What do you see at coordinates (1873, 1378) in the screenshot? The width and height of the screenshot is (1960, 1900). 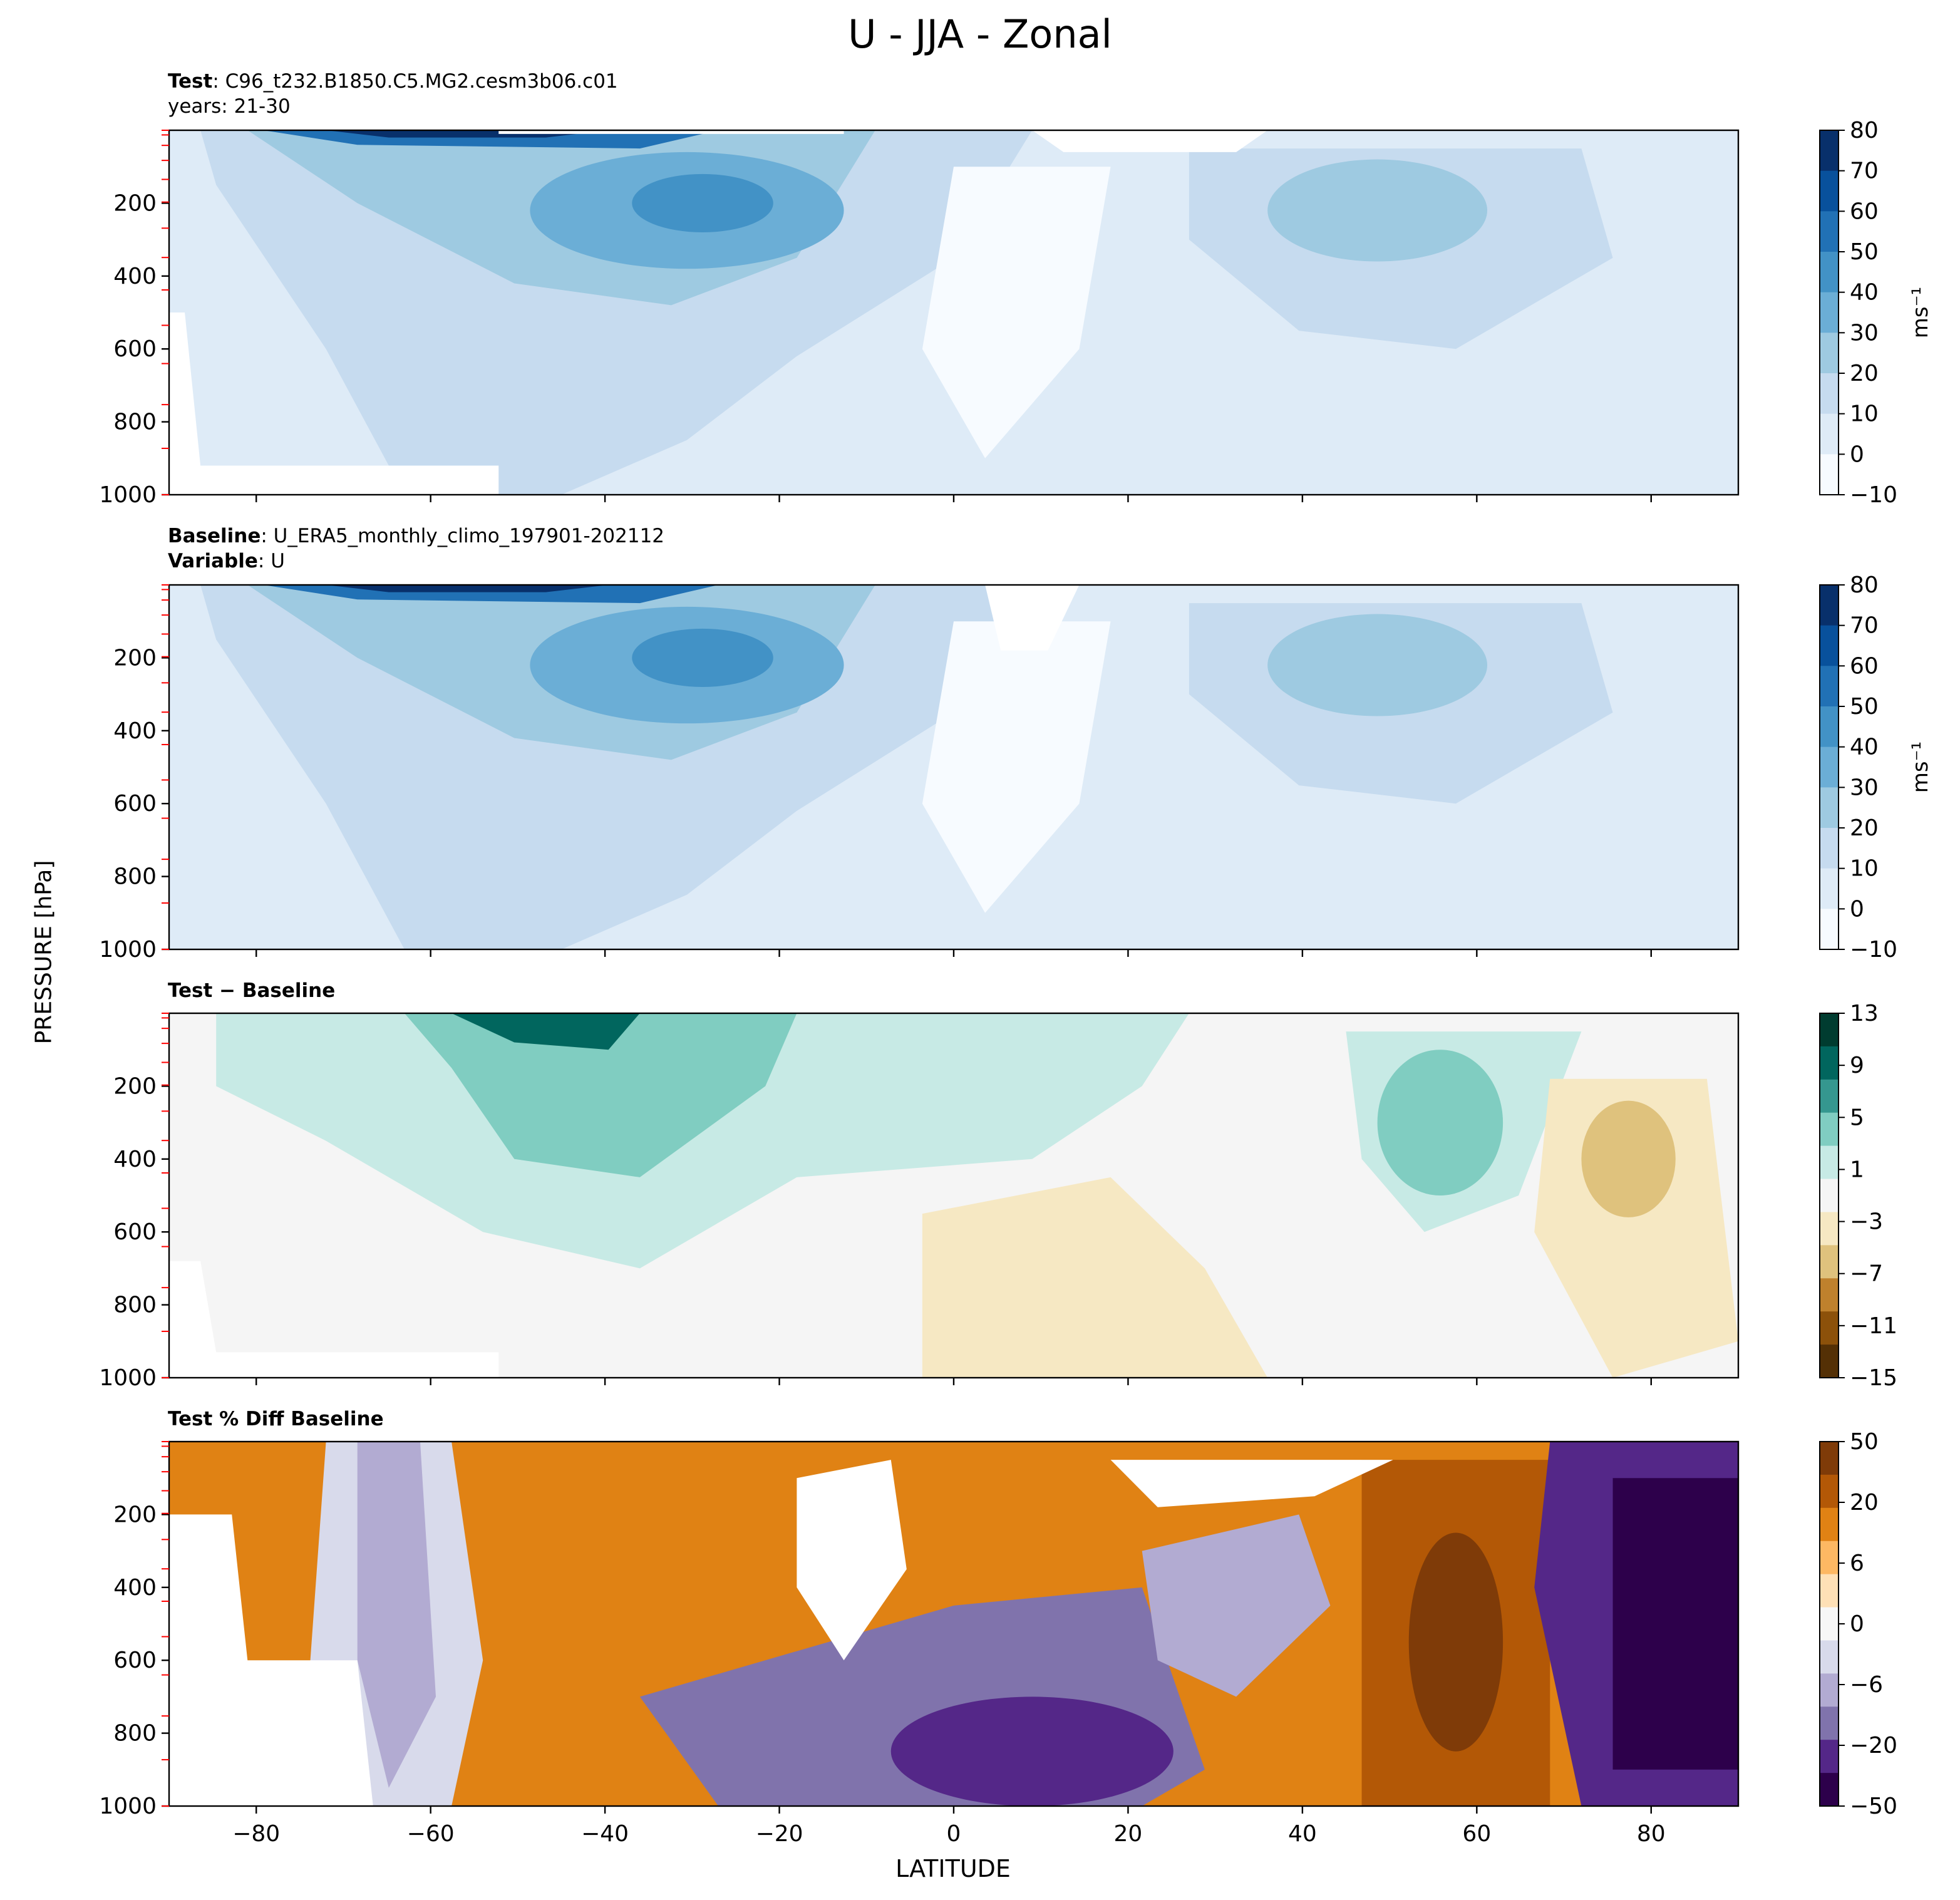 I see `colorbar-tick-label: −15` at bounding box center [1873, 1378].